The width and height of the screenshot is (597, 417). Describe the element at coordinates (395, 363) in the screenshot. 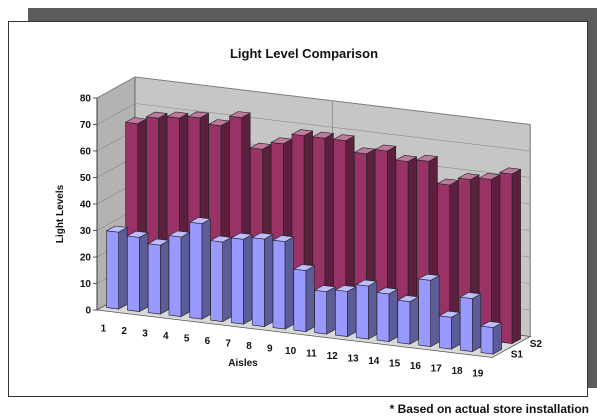

I see `x-tick-label: 15` at that location.